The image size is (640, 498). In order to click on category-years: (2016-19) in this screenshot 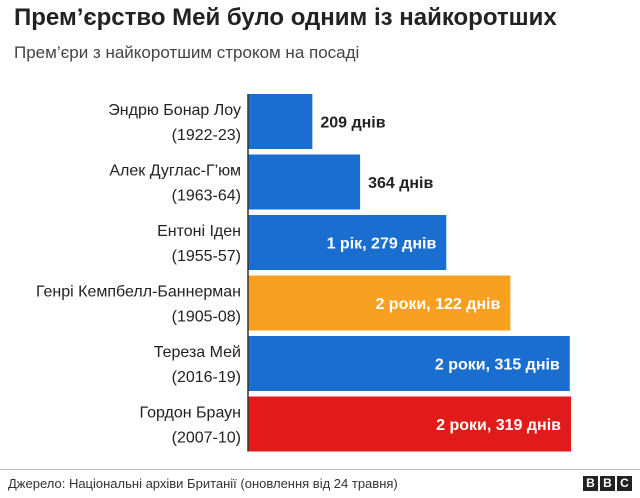, I will do `click(206, 377)`.